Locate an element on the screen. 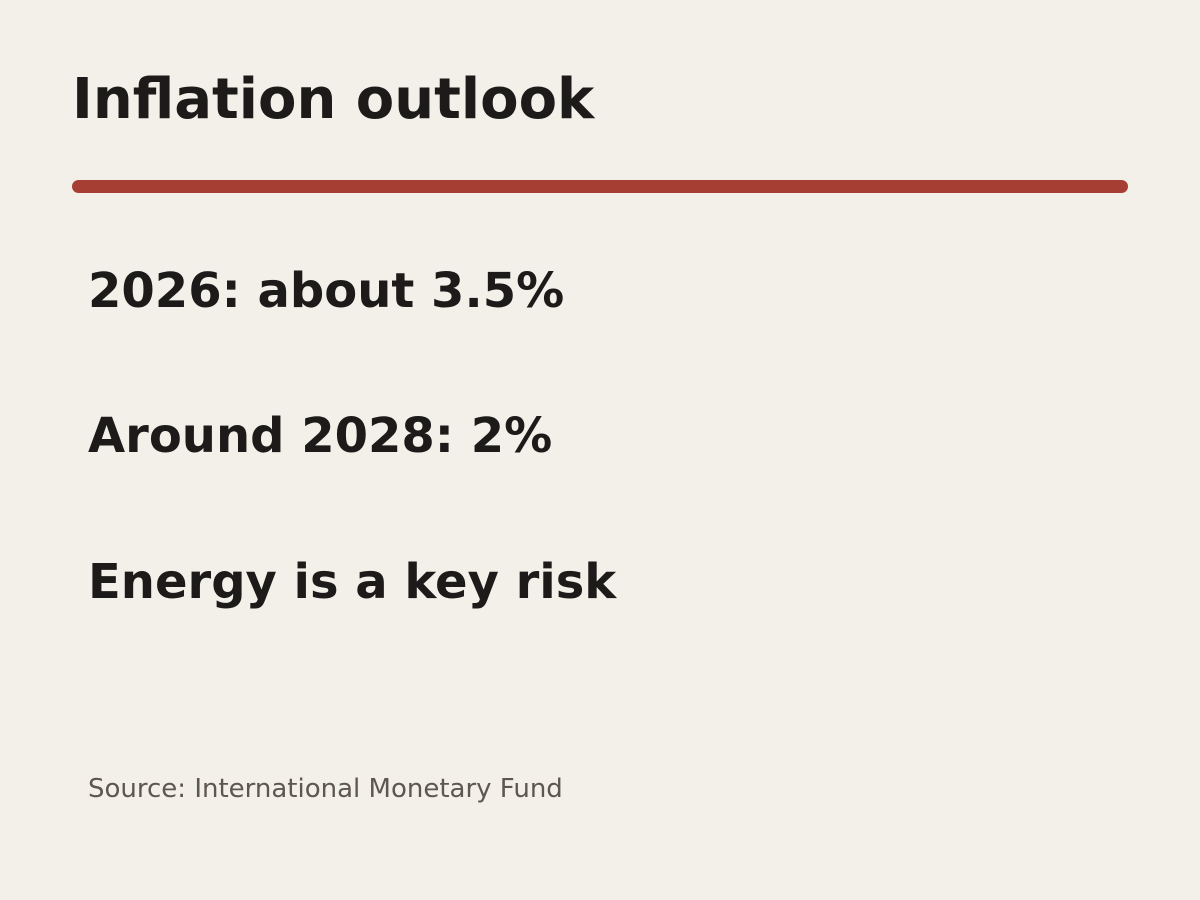  point-inflation-2026: 2026: about 3.5% is located at coordinates (326, 291).